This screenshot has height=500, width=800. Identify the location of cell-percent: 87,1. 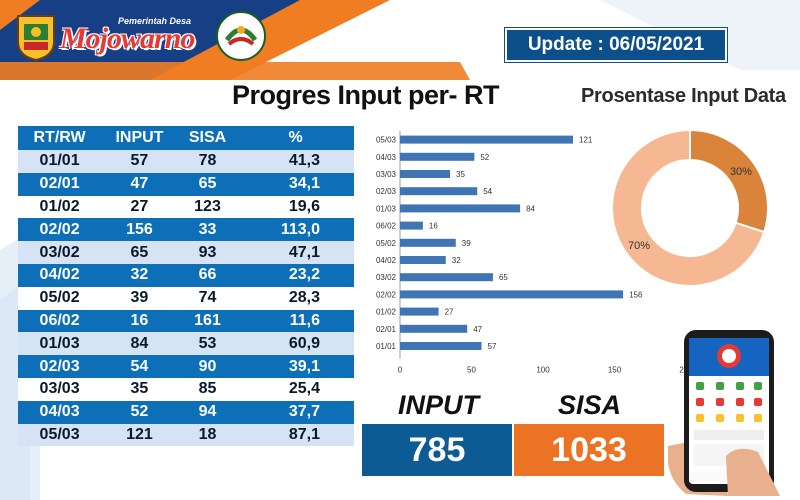
(295, 435).